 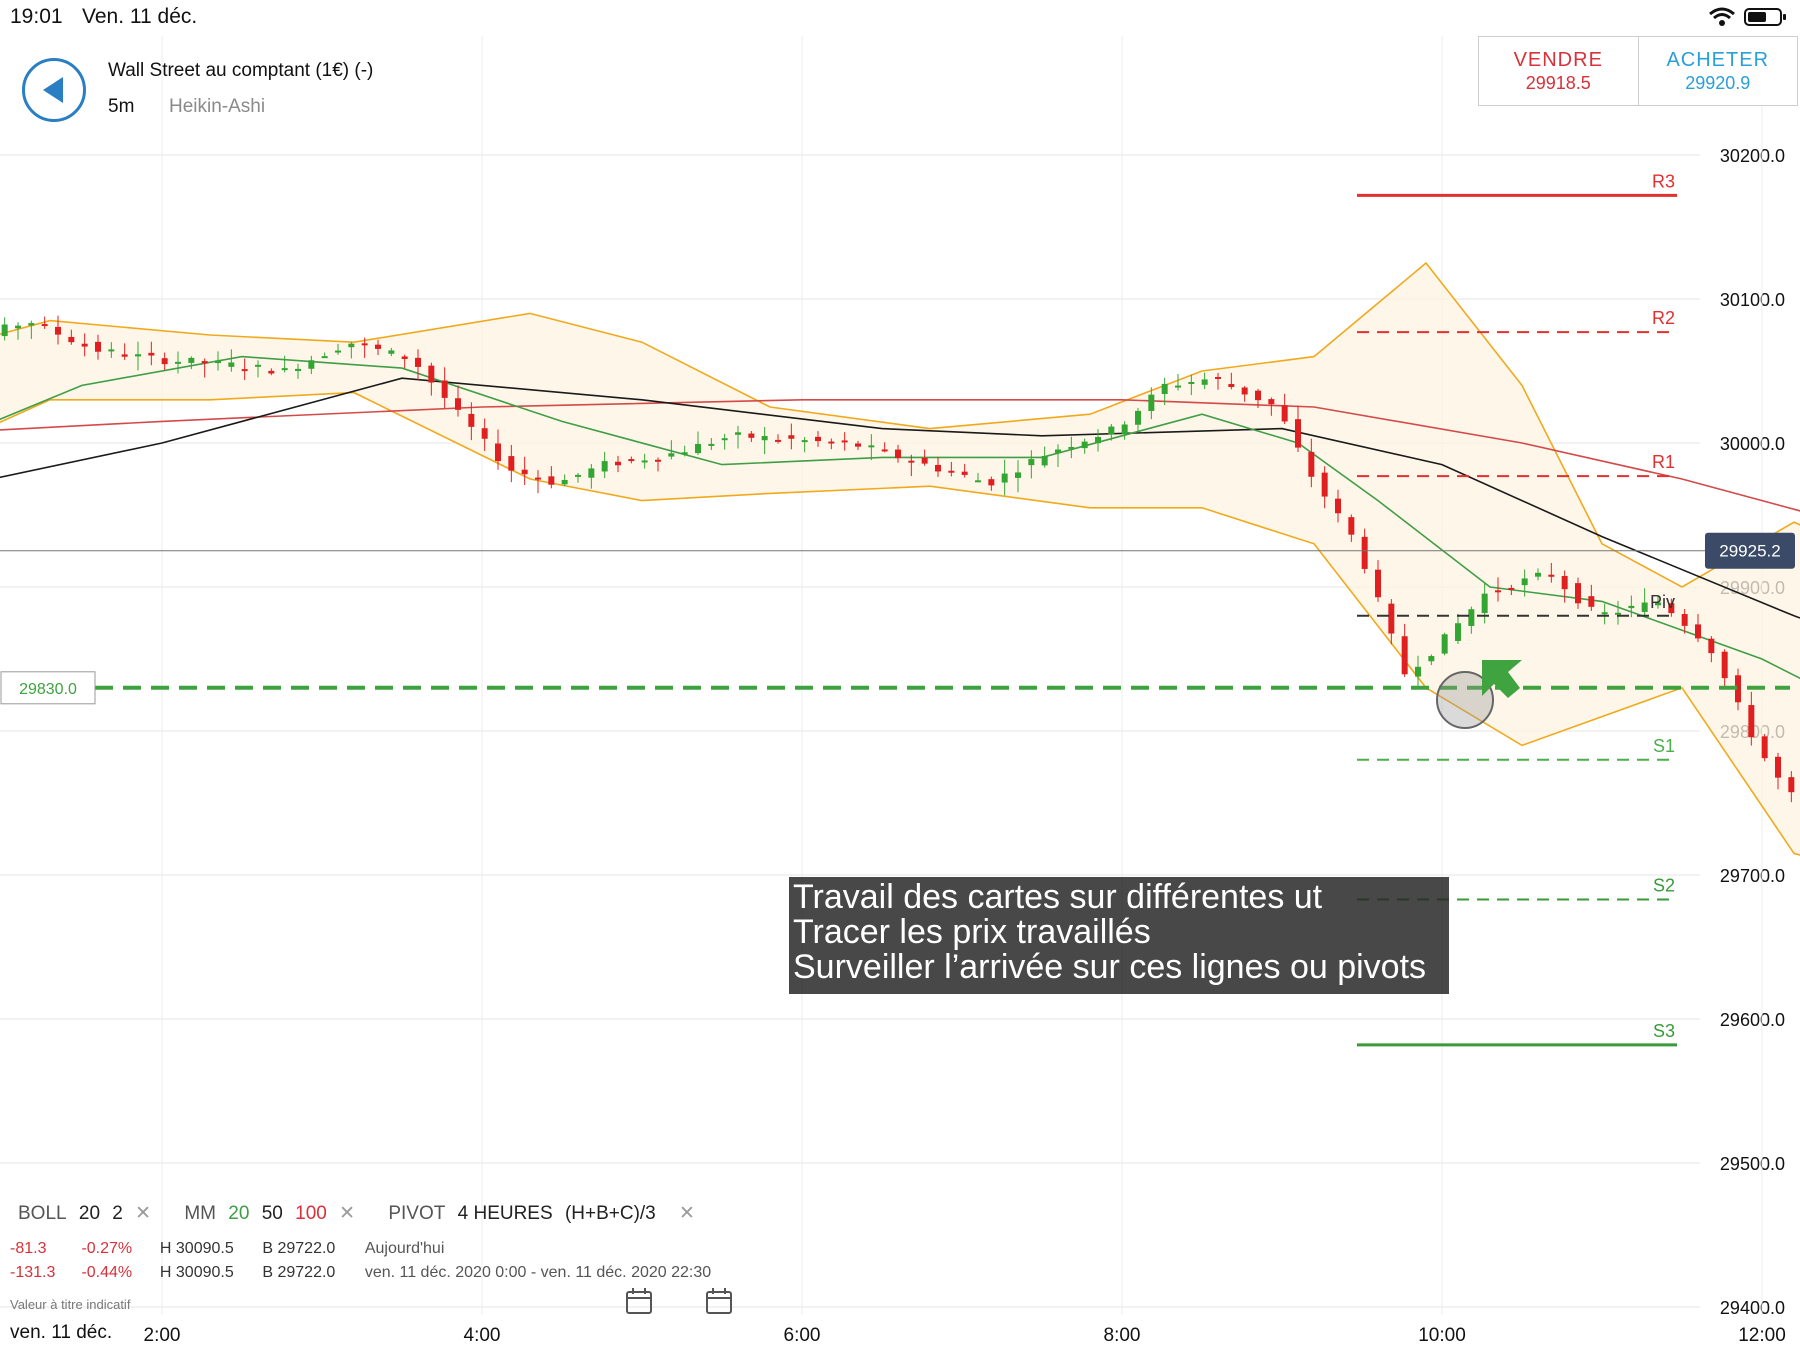 I want to click on high-value: H 30090.5, so click(x=196, y=1272).